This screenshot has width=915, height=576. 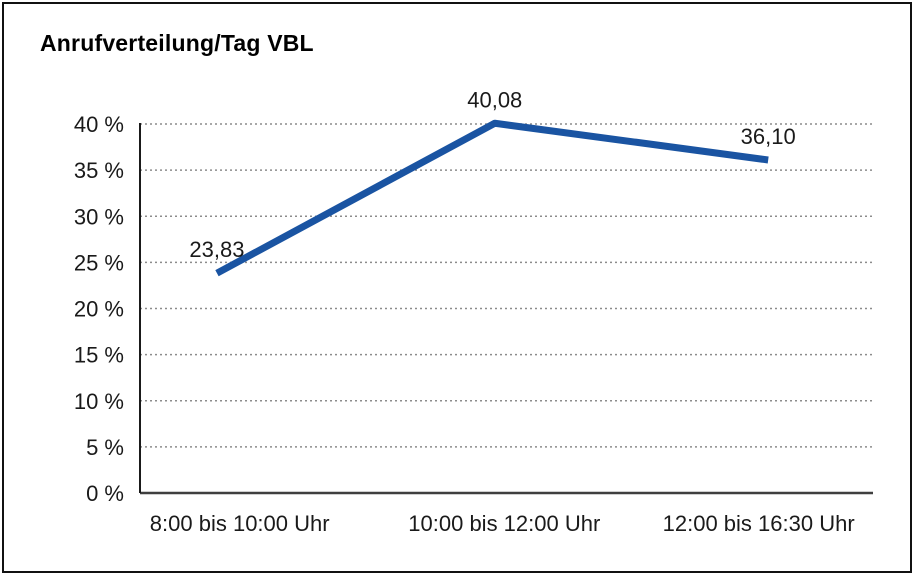 I want to click on y-axis-tick-label: 30 %, so click(x=99, y=216).